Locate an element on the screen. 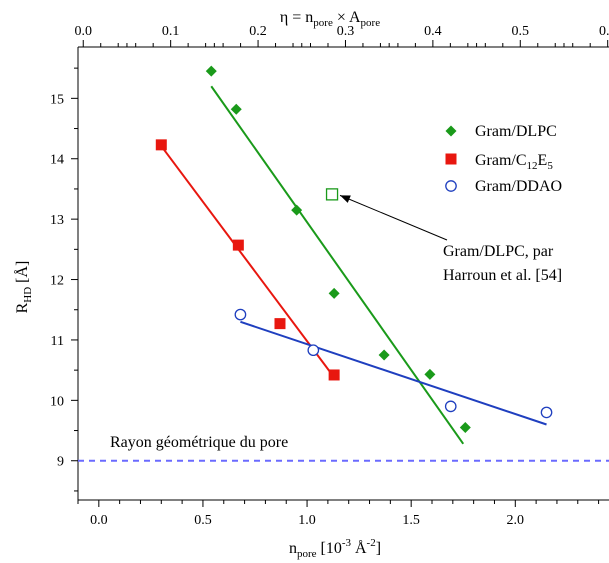 The width and height of the screenshot is (609, 563). legend-label-c12e5: Gram/C12E5 is located at coordinates (514, 162).